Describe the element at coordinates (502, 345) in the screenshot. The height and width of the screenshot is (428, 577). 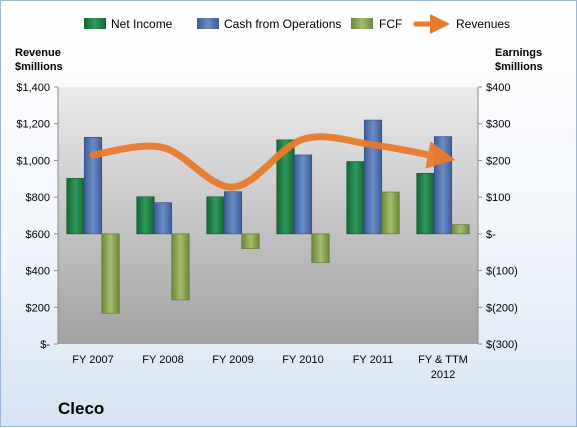
I see `right-axis-tick-label: $(300)` at that location.